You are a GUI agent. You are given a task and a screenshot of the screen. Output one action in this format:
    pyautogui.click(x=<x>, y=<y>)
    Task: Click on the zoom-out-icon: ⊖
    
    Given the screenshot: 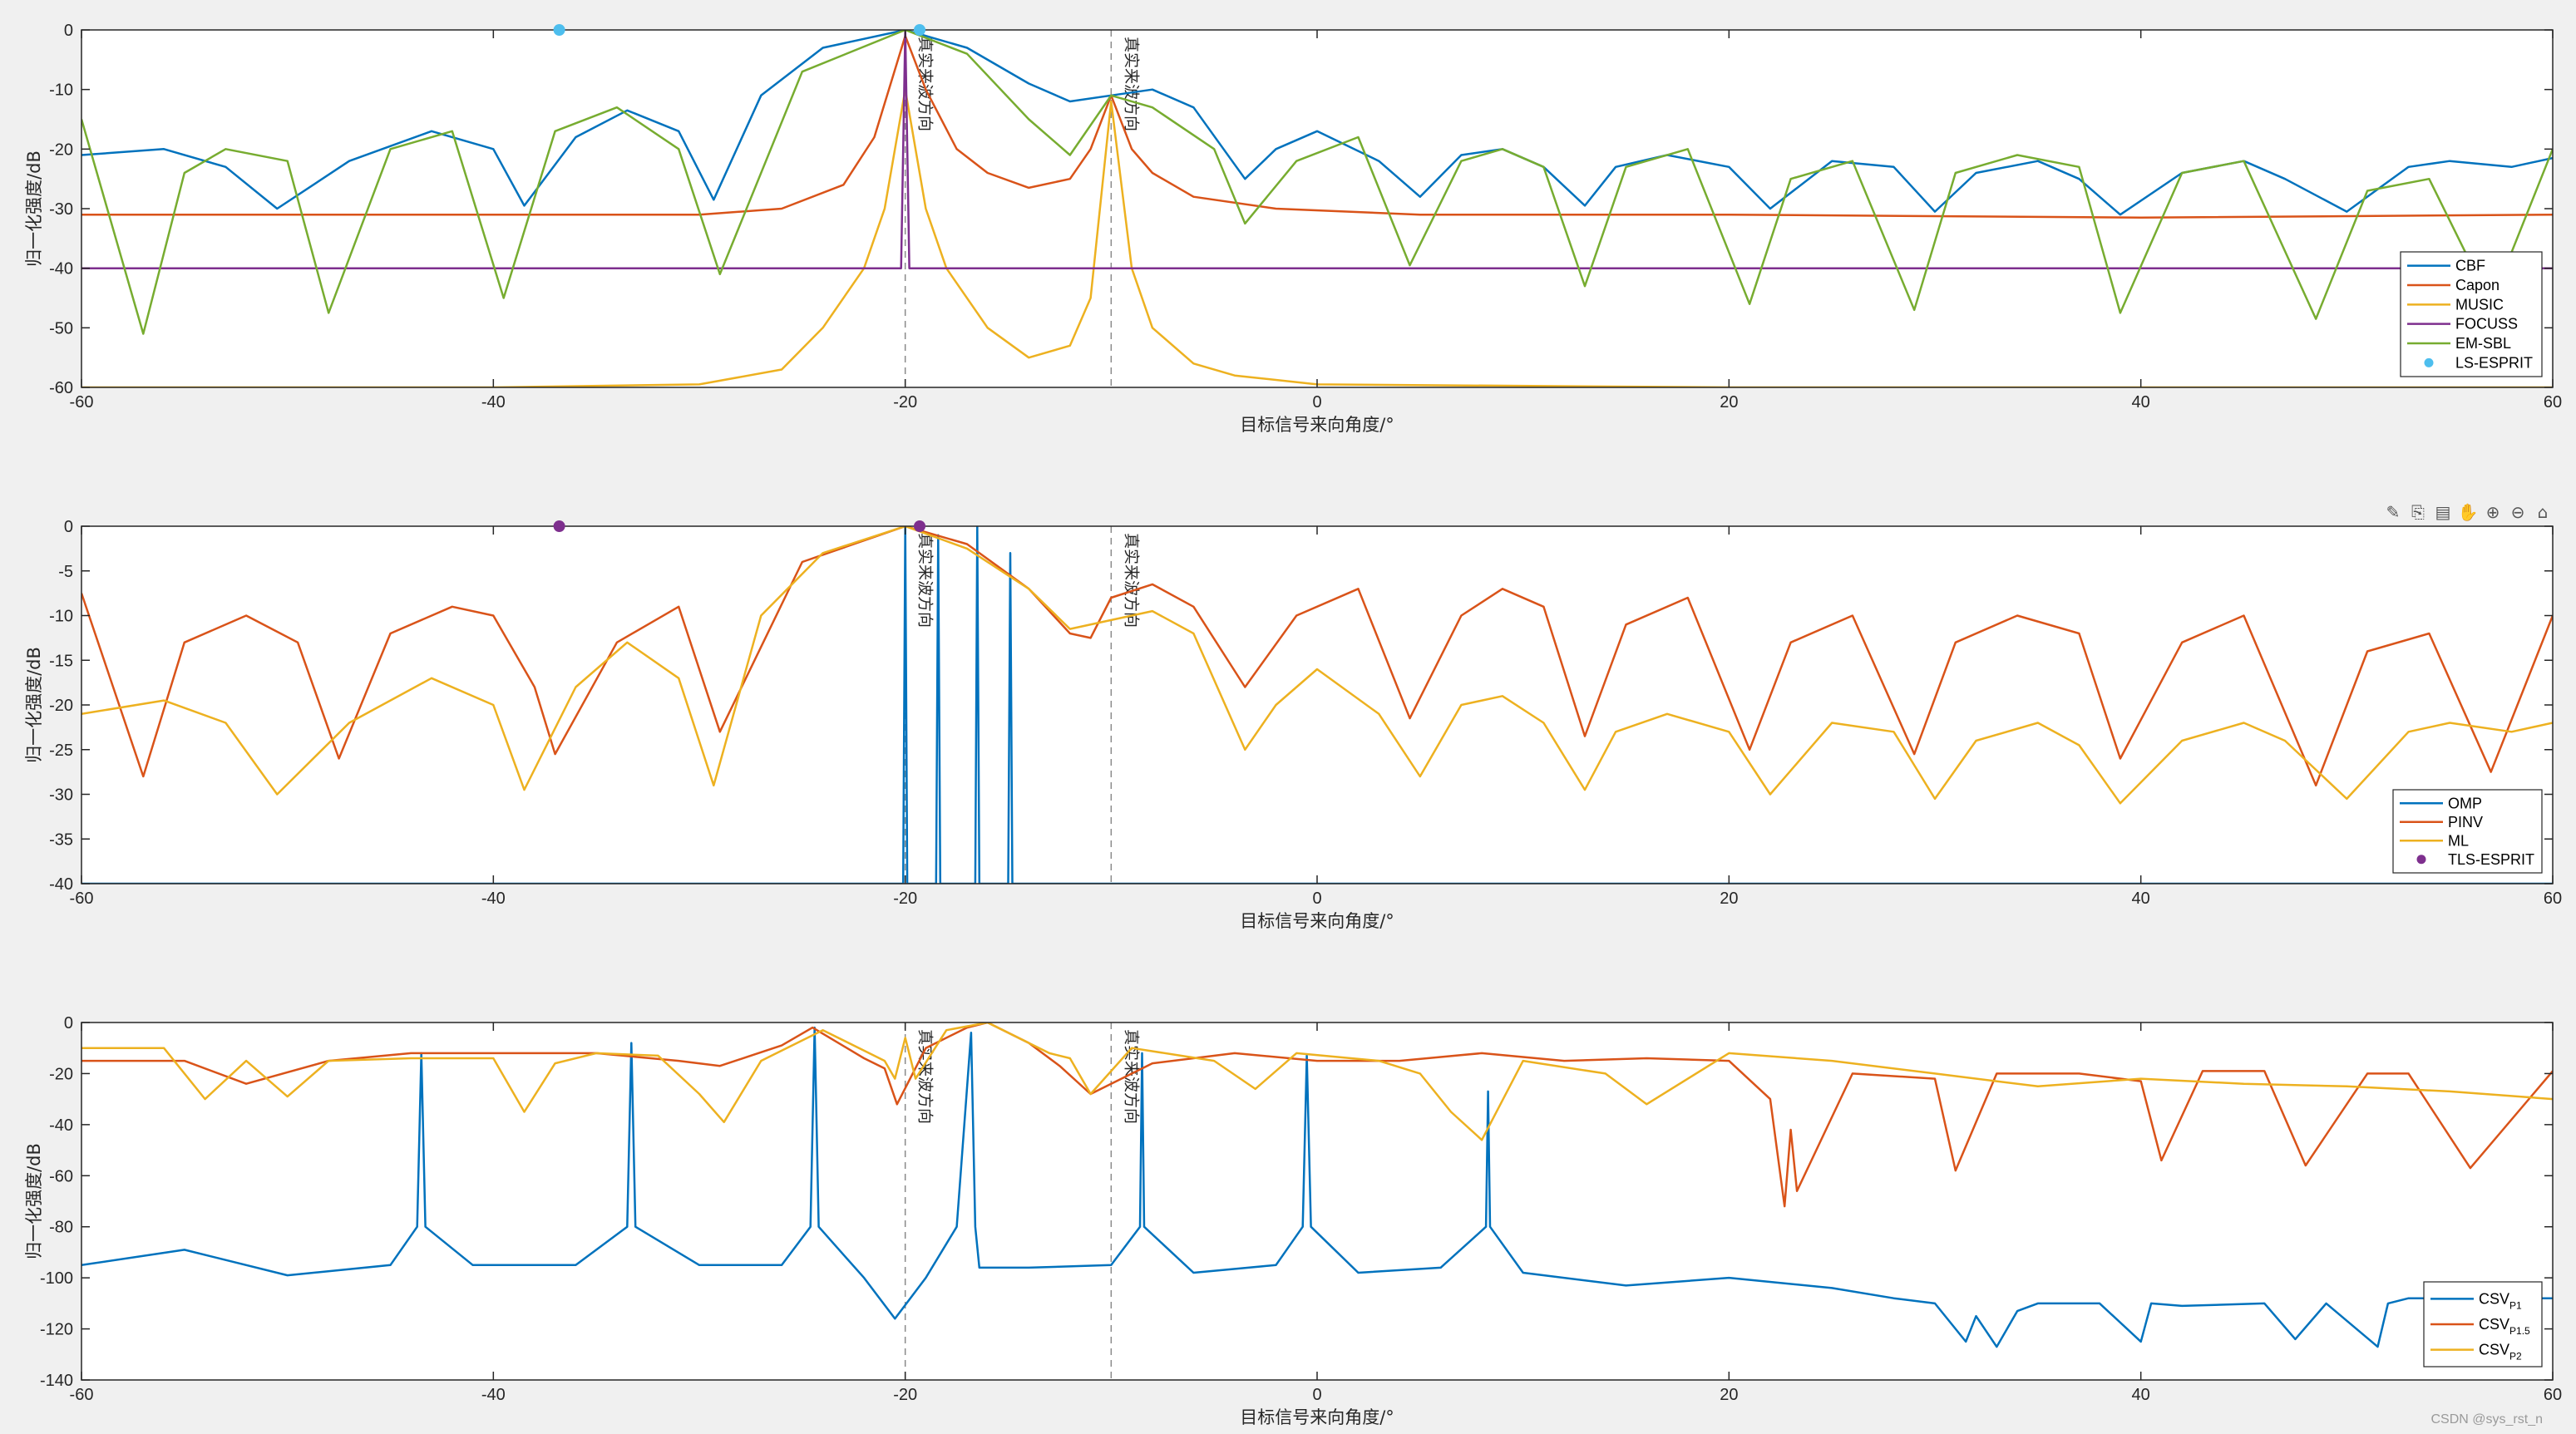 What is the action you would take?
    pyautogui.click(x=2517, y=512)
    